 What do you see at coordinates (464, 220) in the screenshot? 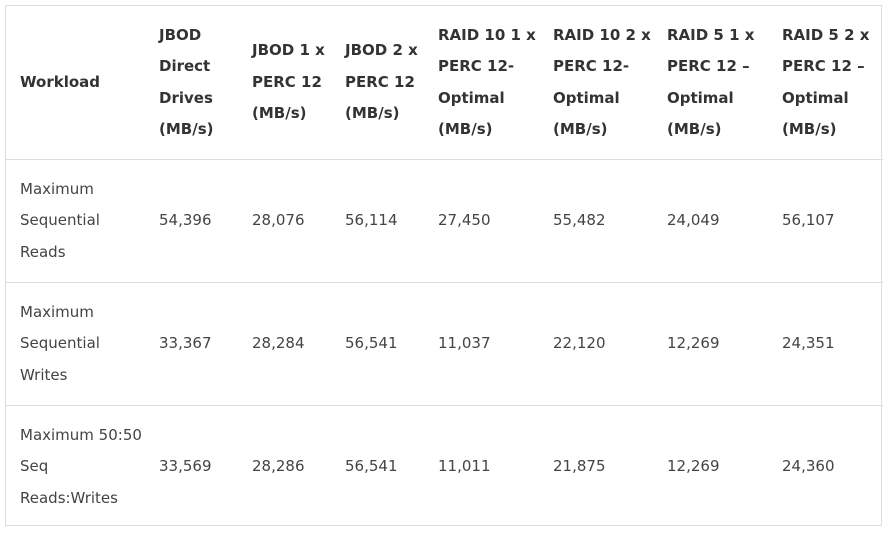
I see `table-cell: 27,450` at bounding box center [464, 220].